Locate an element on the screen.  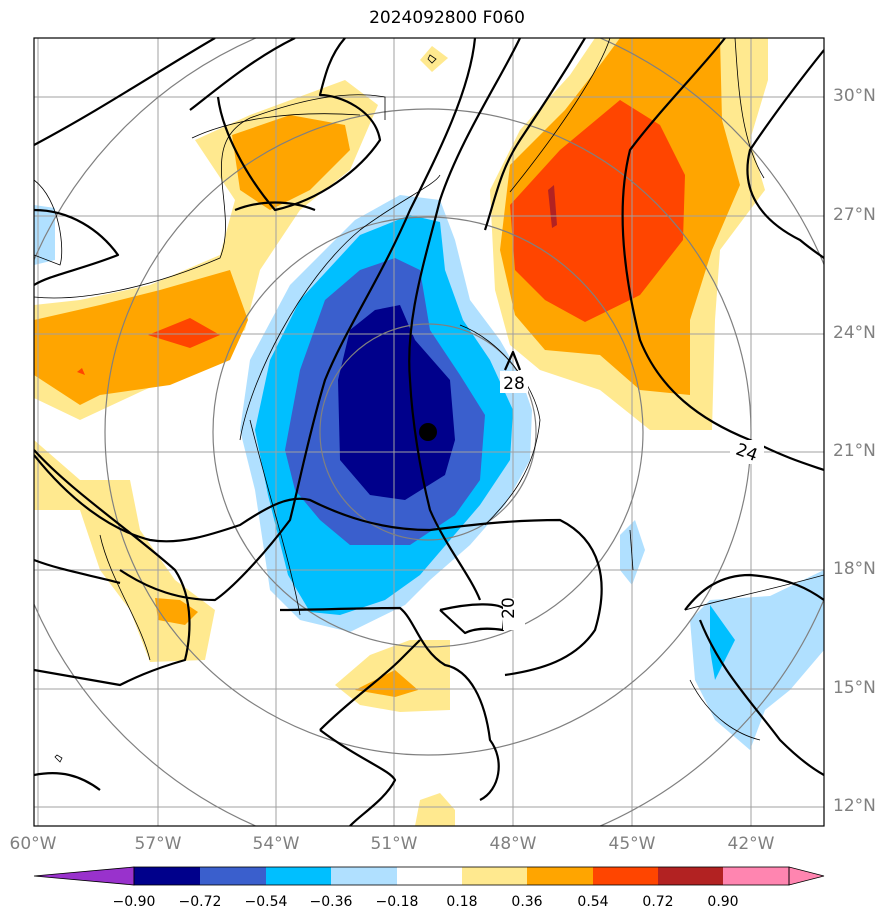
fill-yellow-sw is located at coordinates (124, 551).